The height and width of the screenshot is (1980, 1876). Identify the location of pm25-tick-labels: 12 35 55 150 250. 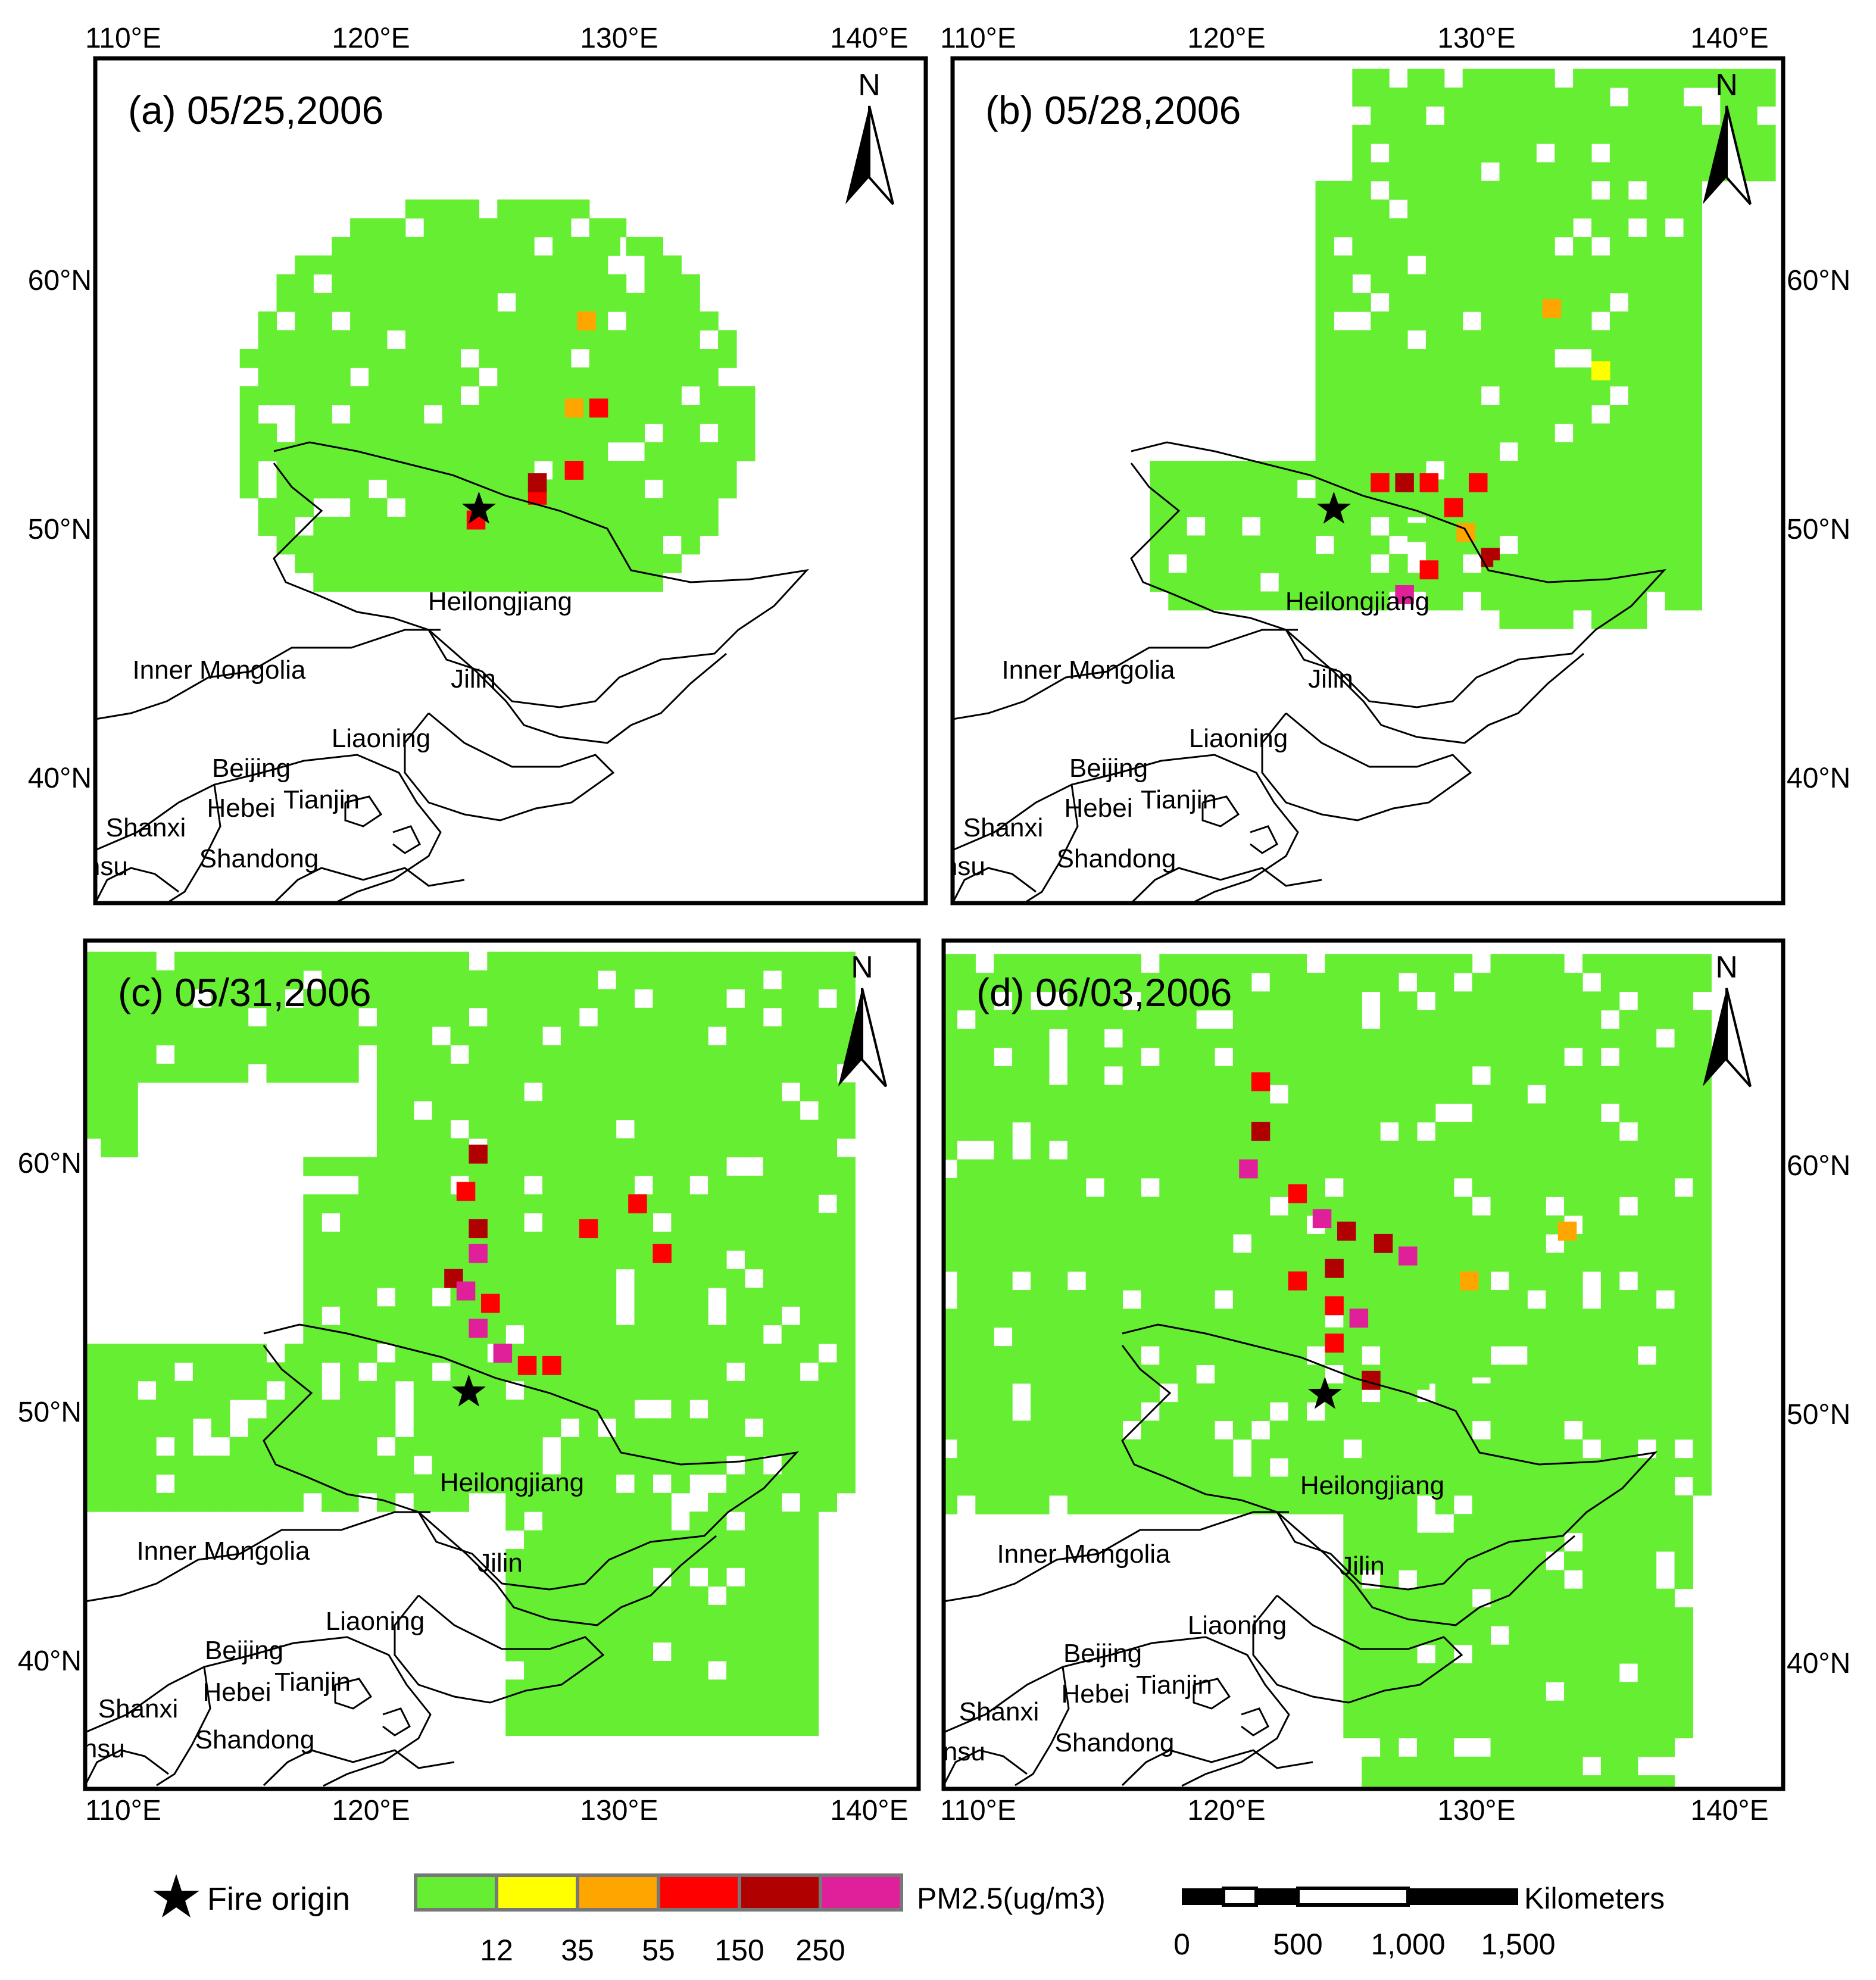
(662, 1951).